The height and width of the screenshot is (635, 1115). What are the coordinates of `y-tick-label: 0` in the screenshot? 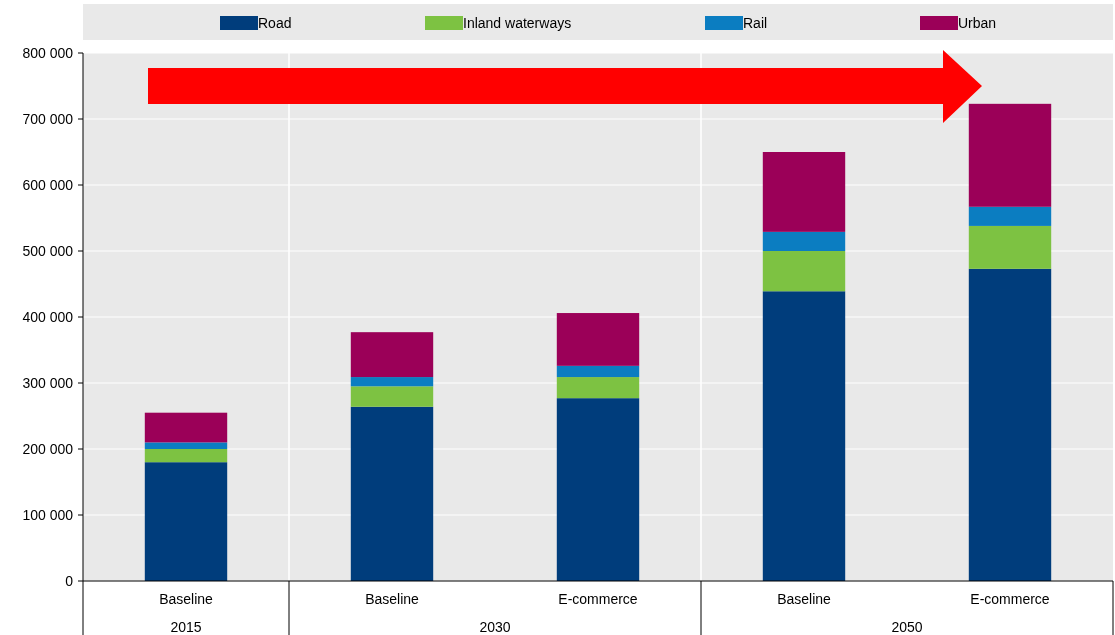 It's located at (69, 580).